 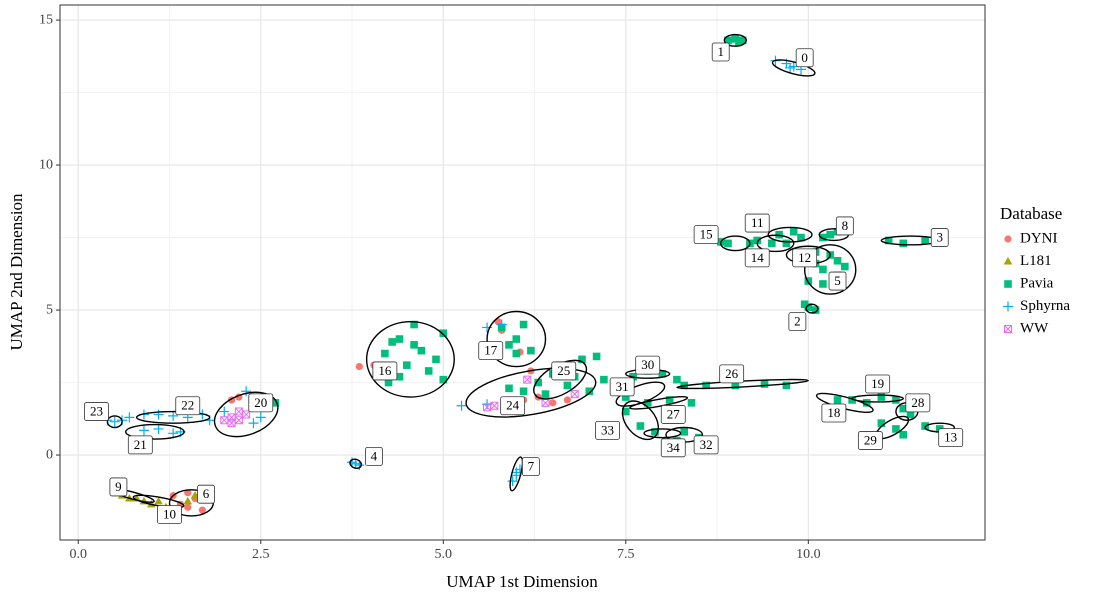 I want to click on y-tick-label: 0, so click(x=49, y=454).